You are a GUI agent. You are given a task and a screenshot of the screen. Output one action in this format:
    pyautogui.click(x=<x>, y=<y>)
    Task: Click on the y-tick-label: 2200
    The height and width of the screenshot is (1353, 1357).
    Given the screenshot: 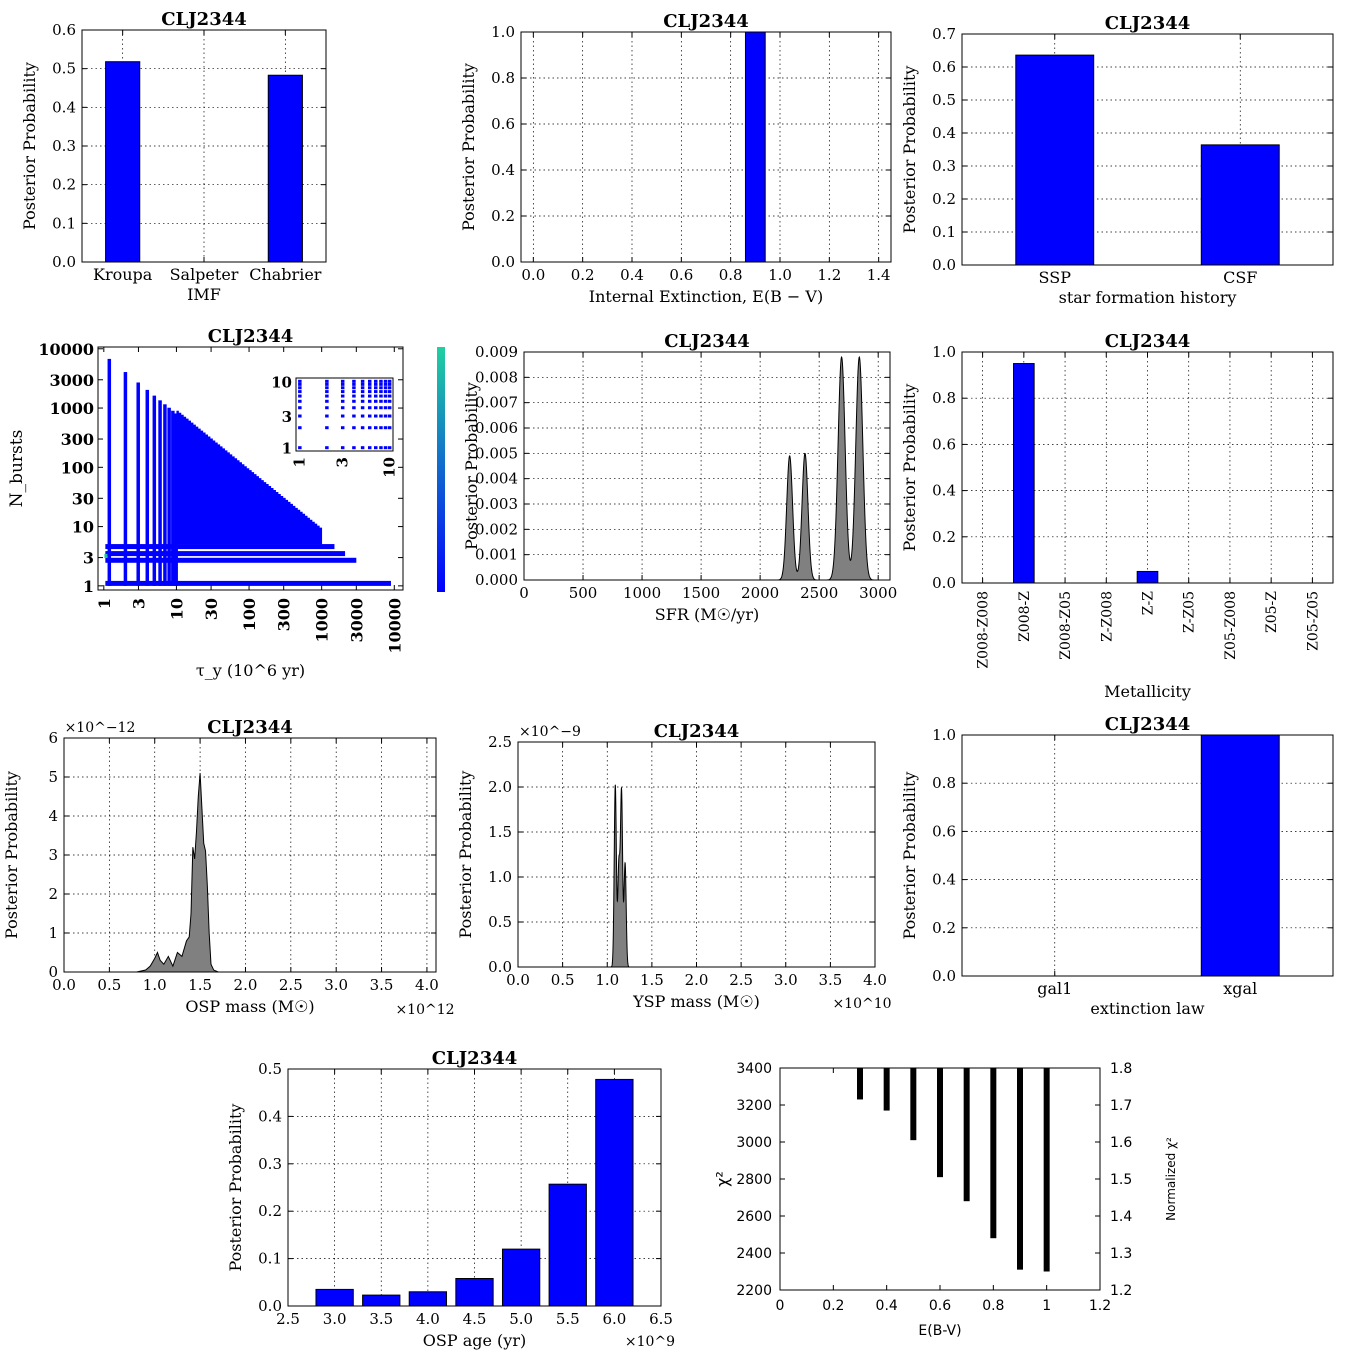 What is the action you would take?
    pyautogui.click(x=754, y=1291)
    